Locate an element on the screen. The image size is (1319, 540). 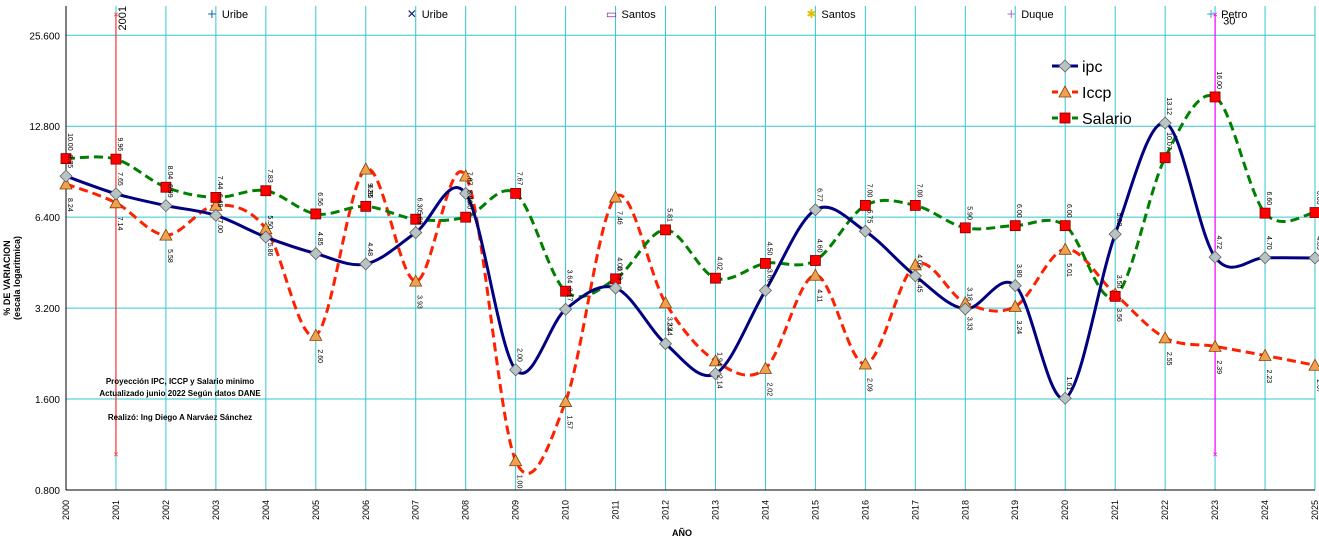
legend: ipc Iccp Salario is located at coordinates (1092, 93).